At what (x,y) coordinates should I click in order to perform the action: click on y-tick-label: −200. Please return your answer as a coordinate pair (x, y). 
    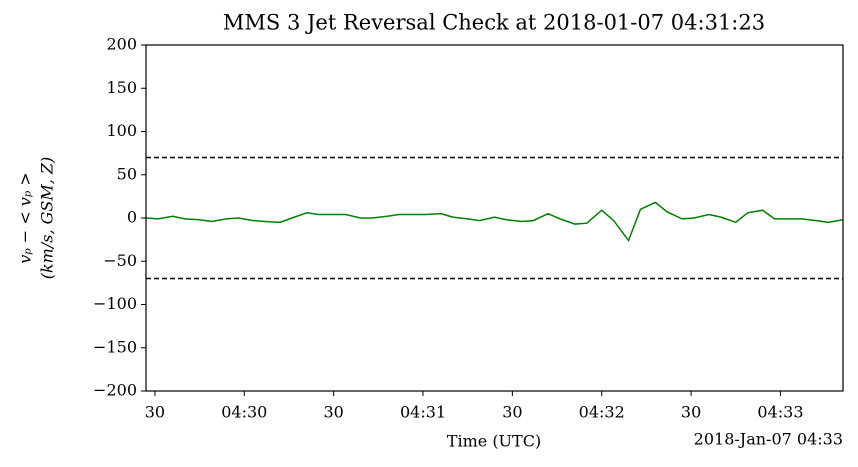
    Looking at the image, I should click on (115, 390).